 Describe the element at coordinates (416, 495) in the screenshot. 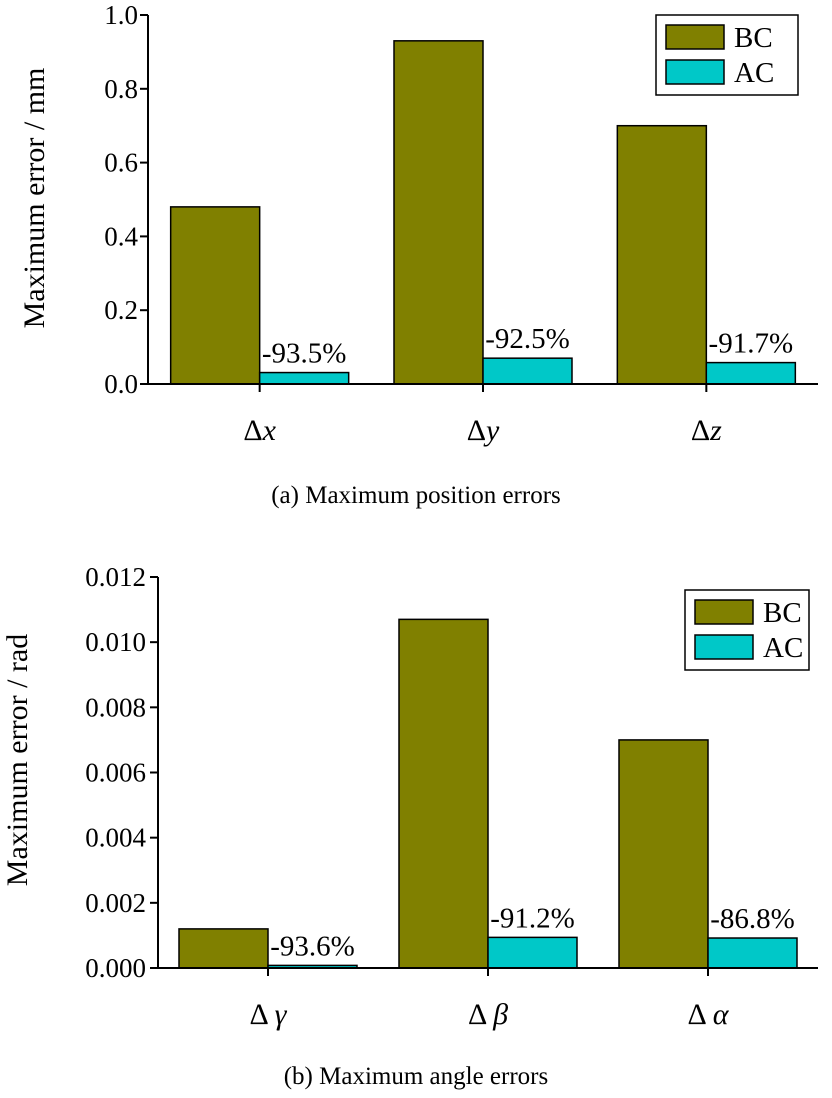

I see `panel-a-caption: (a) Maximum position errors` at that location.